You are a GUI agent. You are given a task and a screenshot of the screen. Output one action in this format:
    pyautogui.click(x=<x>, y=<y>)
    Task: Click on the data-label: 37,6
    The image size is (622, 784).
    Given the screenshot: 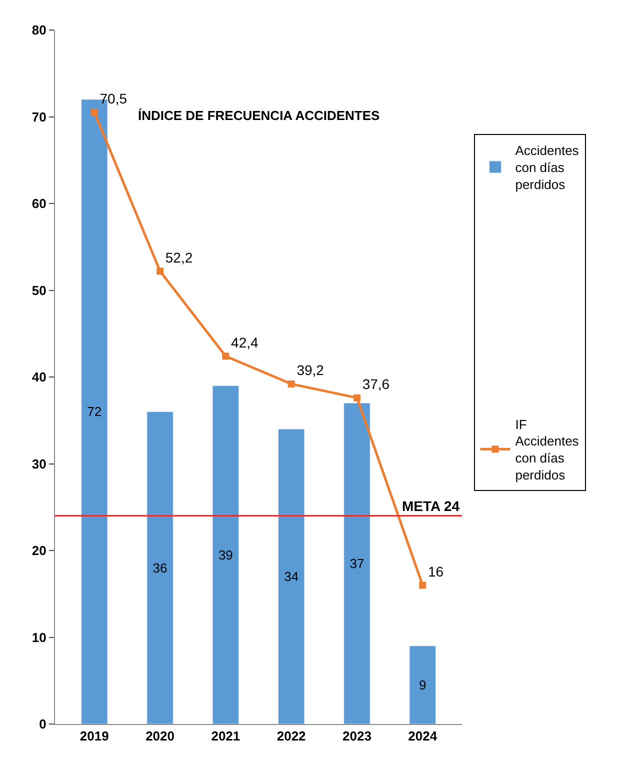 What is the action you would take?
    pyautogui.click(x=376, y=384)
    